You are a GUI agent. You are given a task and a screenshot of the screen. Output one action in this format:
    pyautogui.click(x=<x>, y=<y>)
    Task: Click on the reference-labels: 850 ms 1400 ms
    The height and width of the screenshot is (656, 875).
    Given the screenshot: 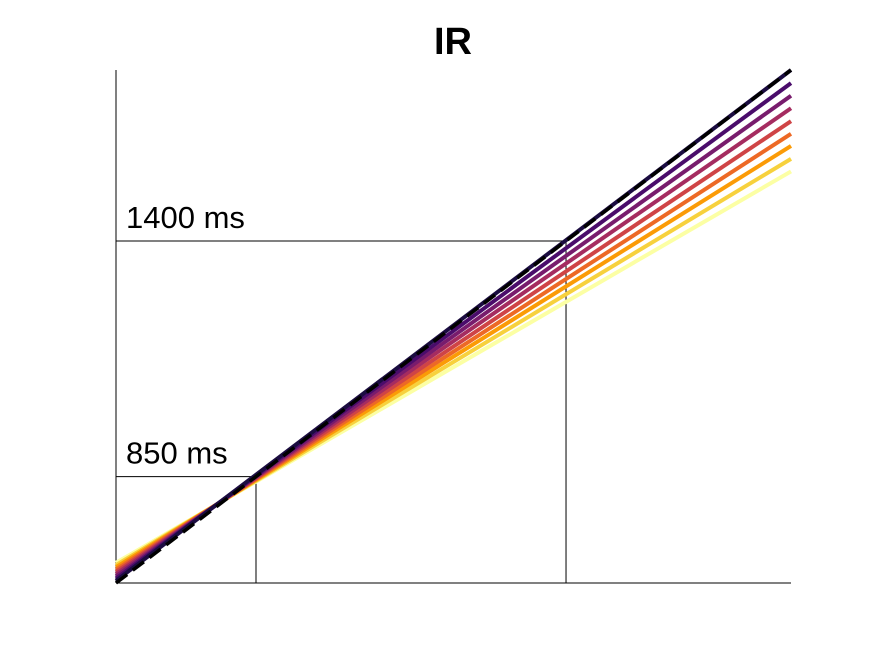 What is the action you would take?
    pyautogui.click(x=185, y=335)
    